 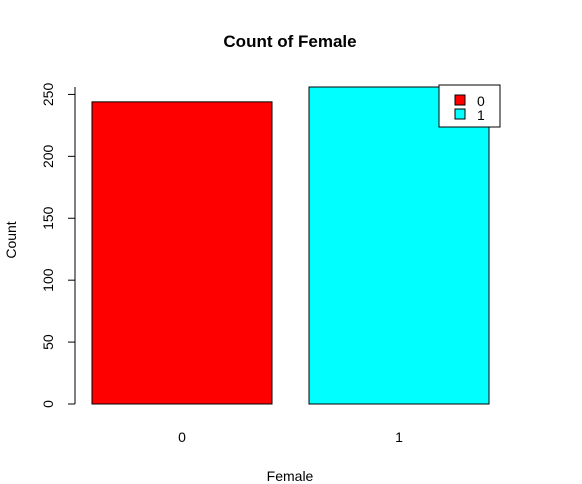 I want to click on legend-label: 0, so click(x=481, y=101).